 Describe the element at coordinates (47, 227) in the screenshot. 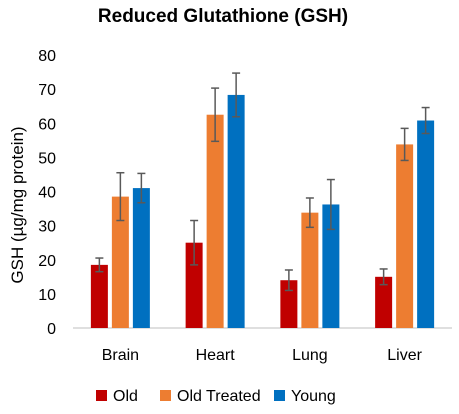

I see `y-tick-label: 30` at that location.